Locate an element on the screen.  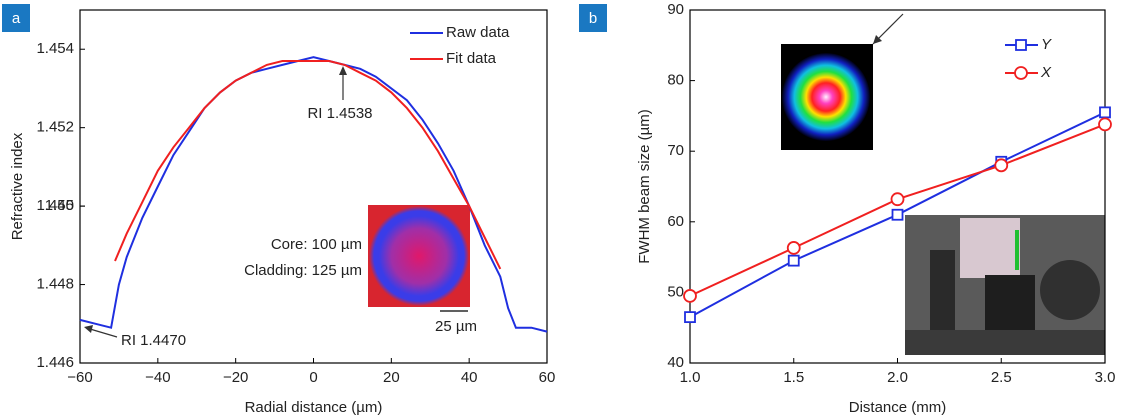
x-tick-label: −20 is located at coordinates (235, 377).